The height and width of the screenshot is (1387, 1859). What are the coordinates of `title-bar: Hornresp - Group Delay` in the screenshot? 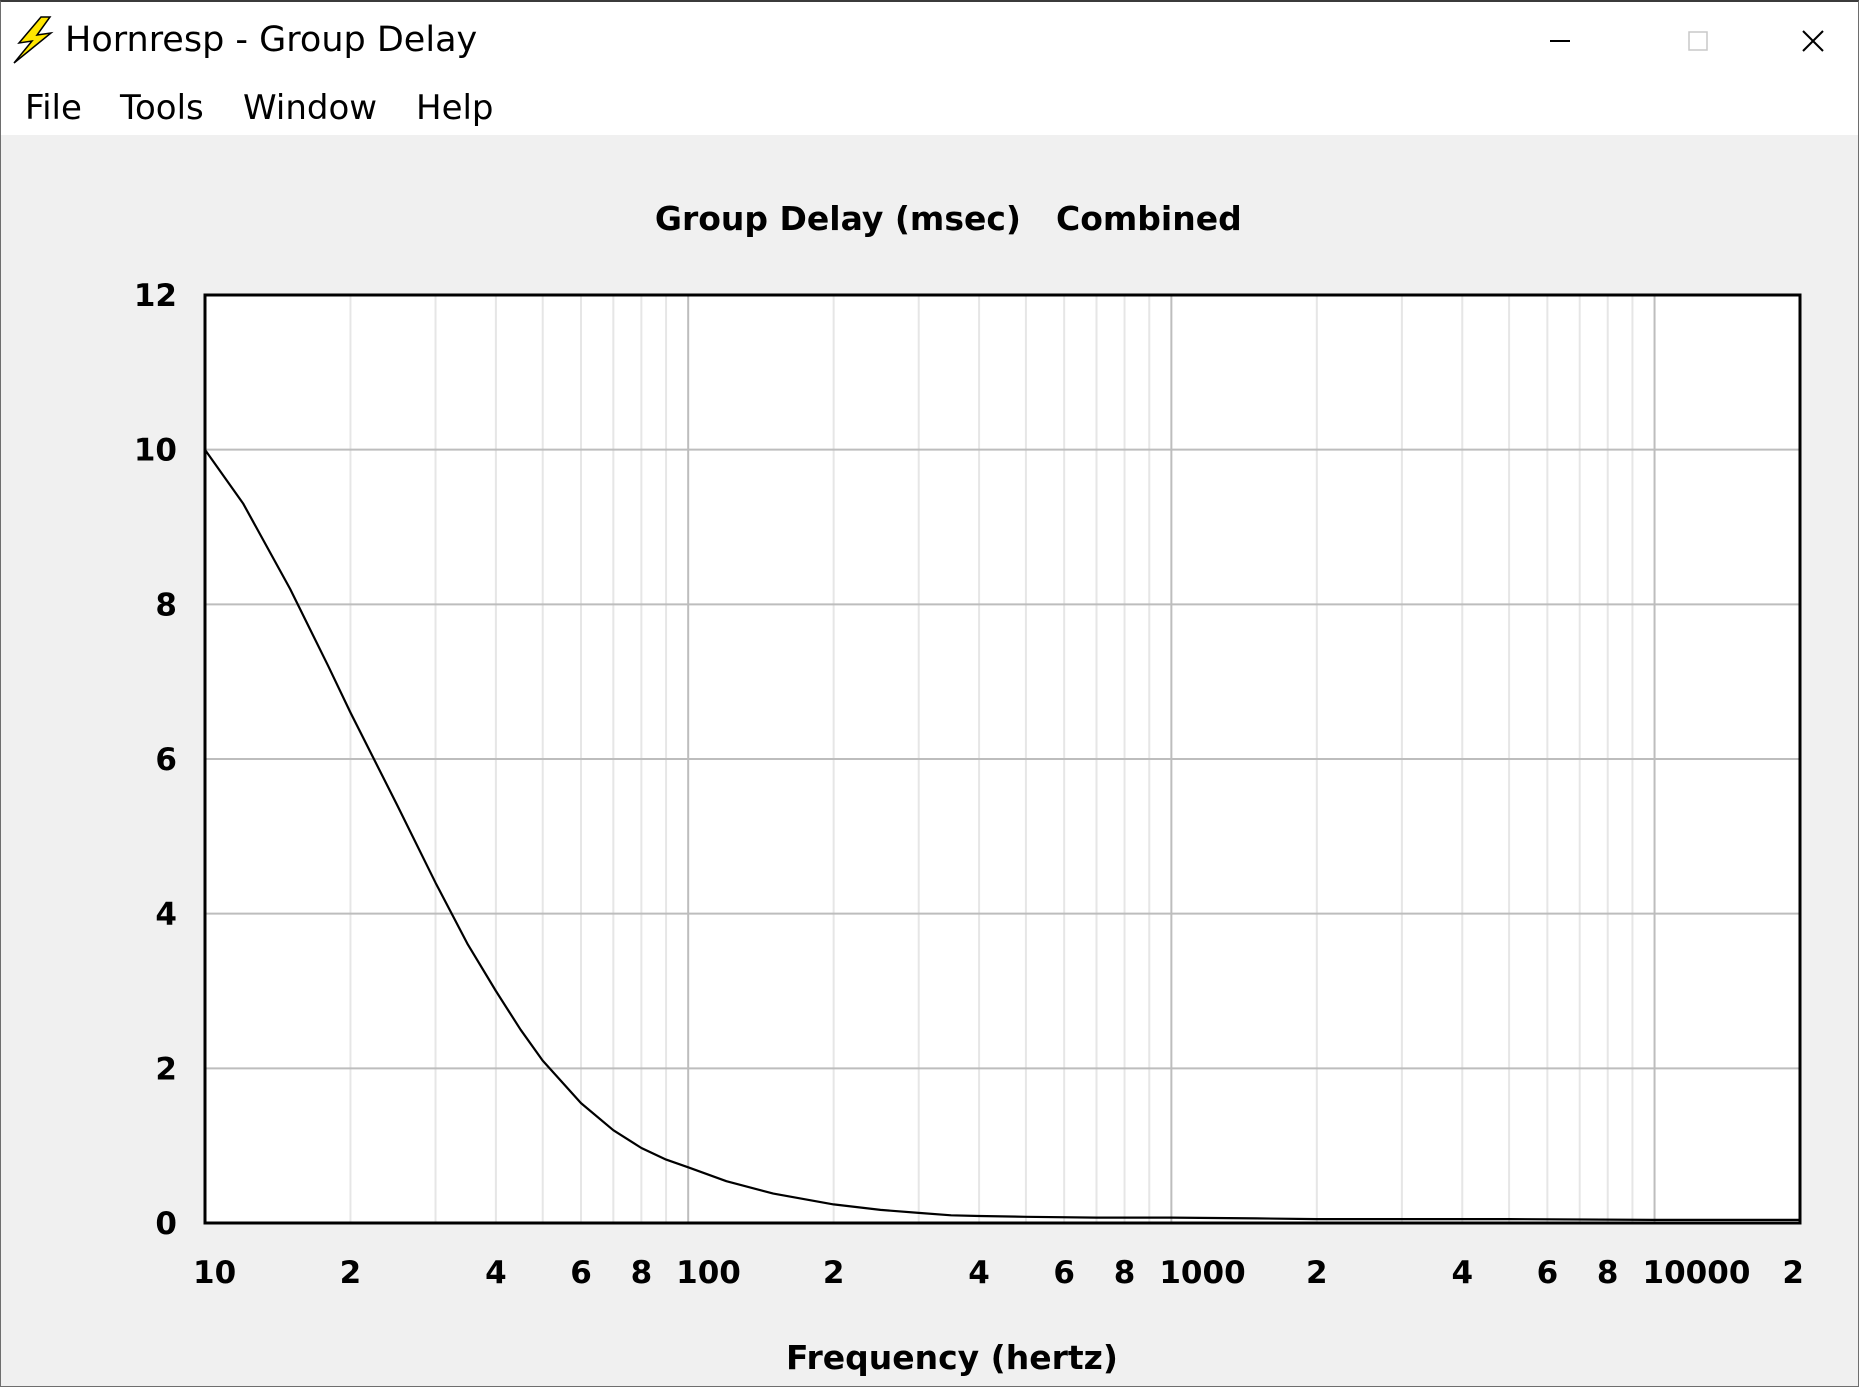 It's located at (929, 41).